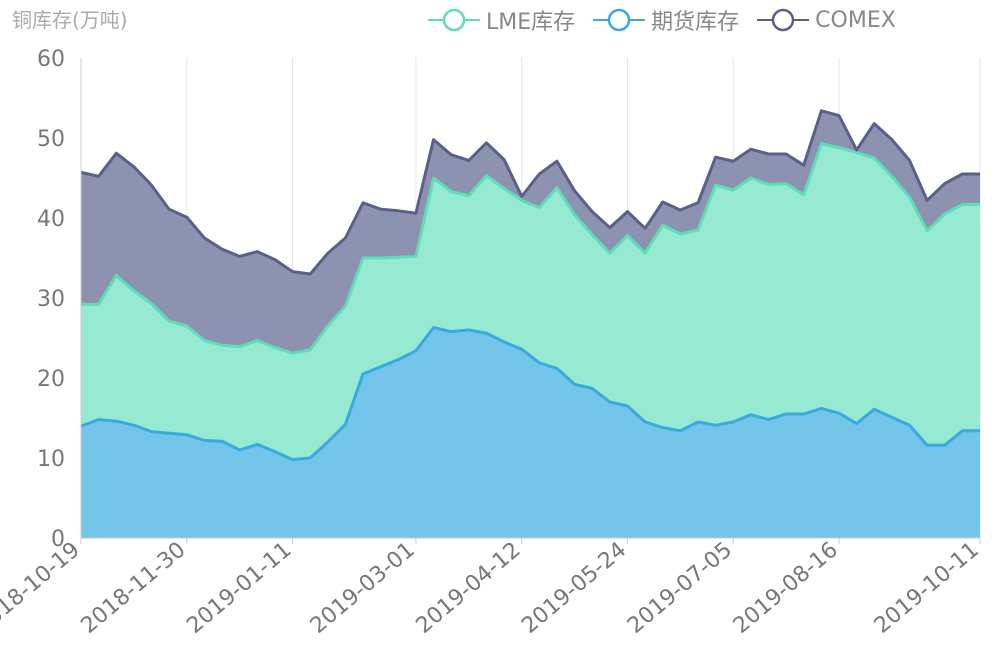 Image resolution: width=1000 pixels, height=660 pixels. I want to click on x-tick-label: 2019-08-16, so click(786, 587).